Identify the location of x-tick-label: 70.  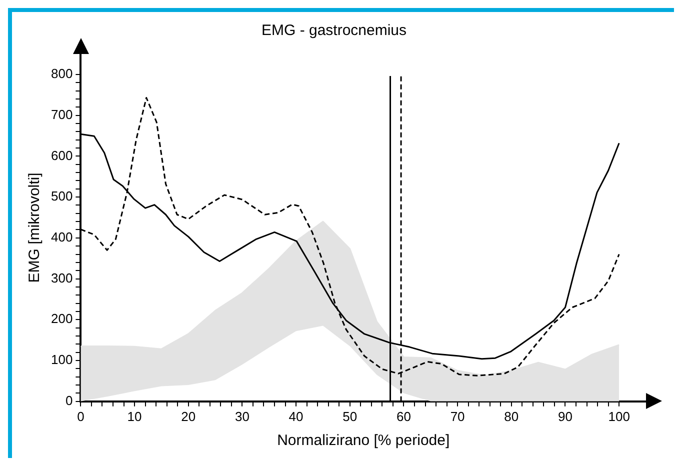
(457, 416).